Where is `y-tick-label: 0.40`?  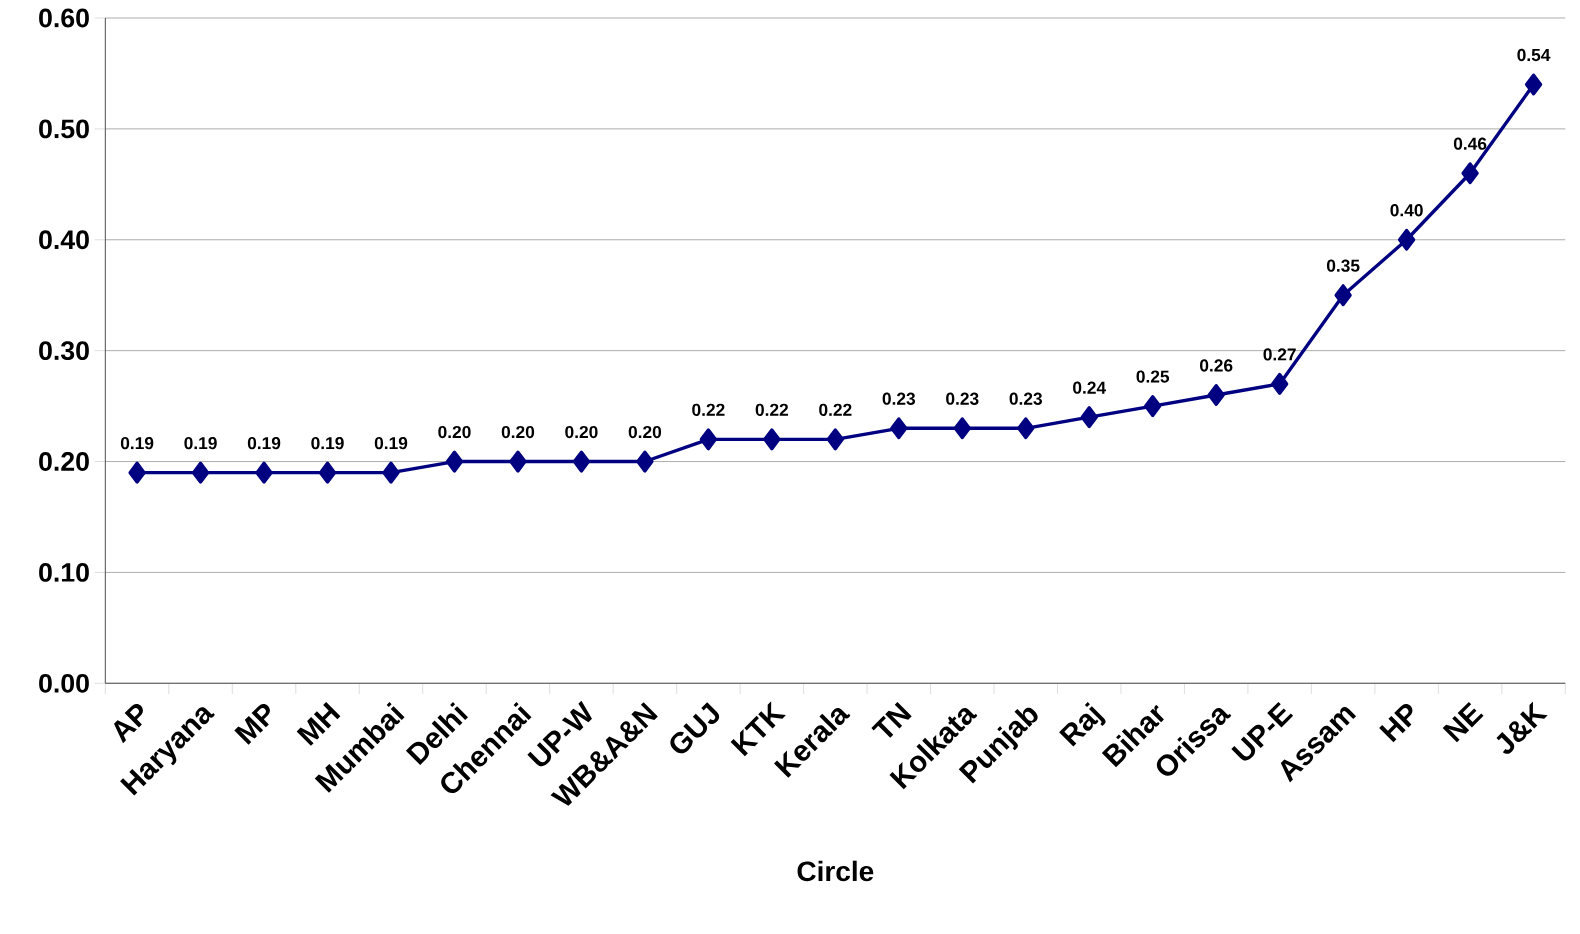
y-tick-label: 0.40 is located at coordinates (64, 240).